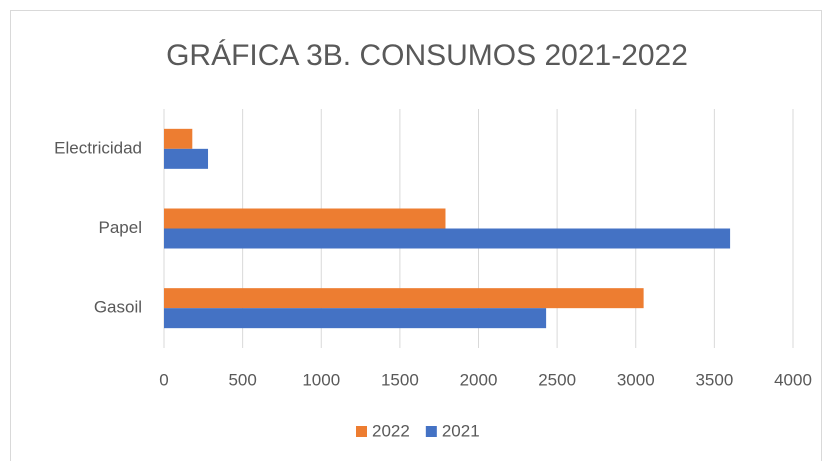  Describe the element at coordinates (714, 379) in the screenshot. I see `x-tick-label: 3500` at that location.